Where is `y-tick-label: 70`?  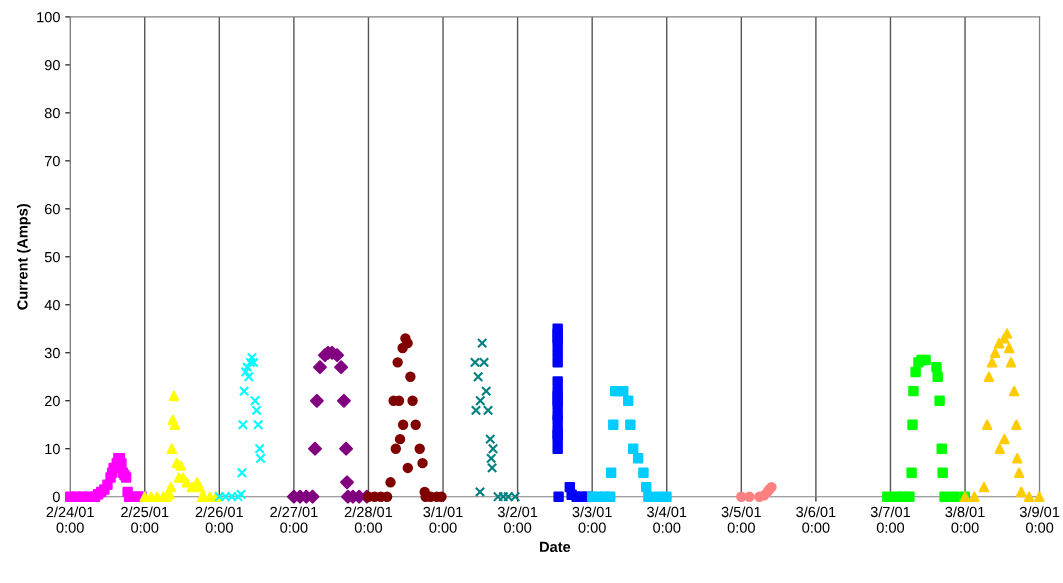 y-tick-label: 70 is located at coordinates (52, 161).